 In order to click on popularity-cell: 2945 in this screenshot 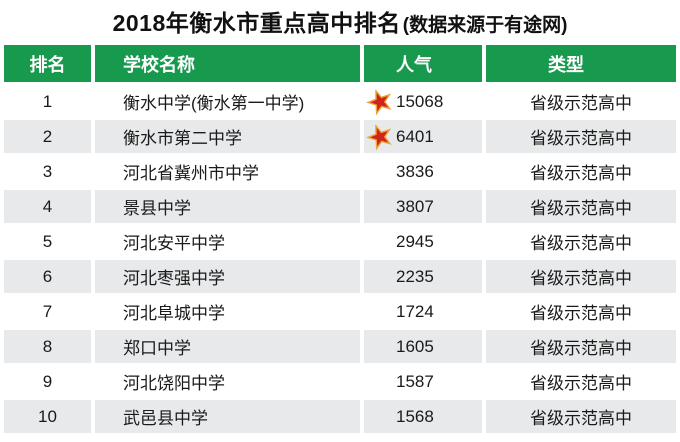, I will do `click(423, 241)`.